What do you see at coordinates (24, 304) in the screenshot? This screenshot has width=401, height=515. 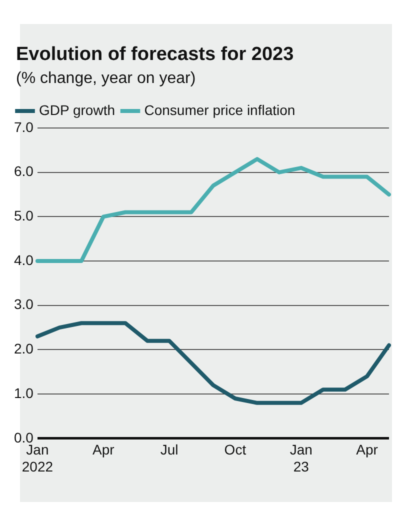 I see `y-tick-label: 3.0` at bounding box center [24, 304].